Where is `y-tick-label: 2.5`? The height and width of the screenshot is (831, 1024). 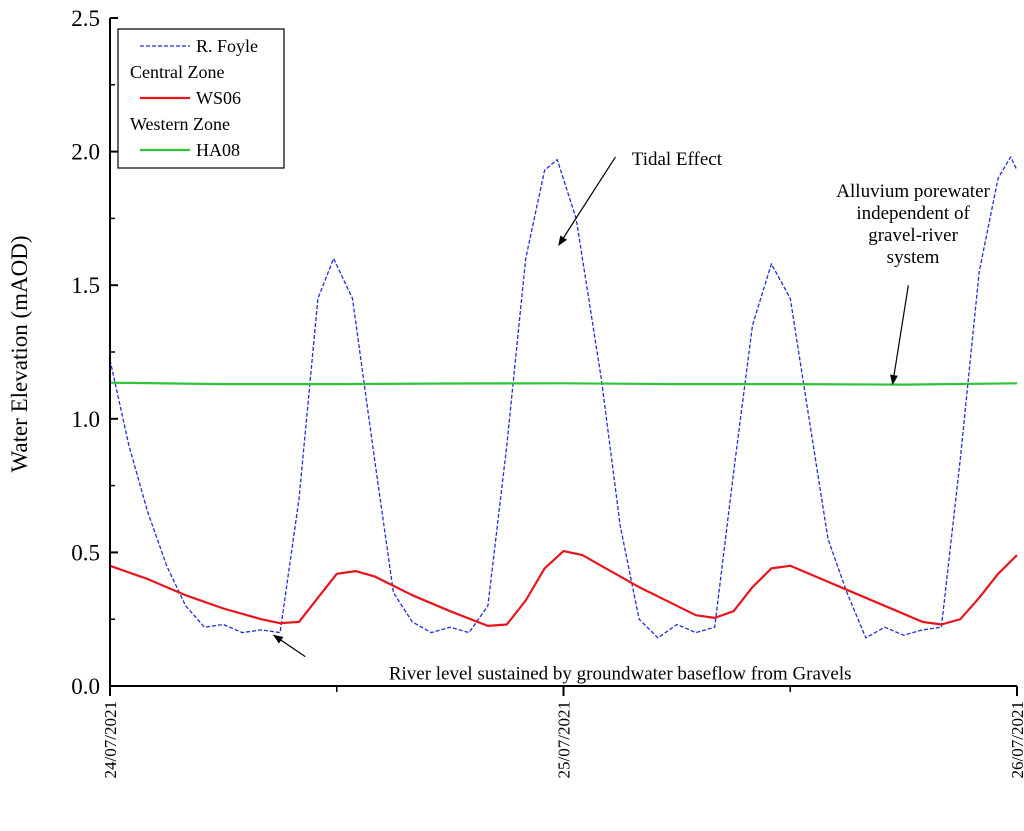
y-tick-label: 2.5 is located at coordinates (85, 18).